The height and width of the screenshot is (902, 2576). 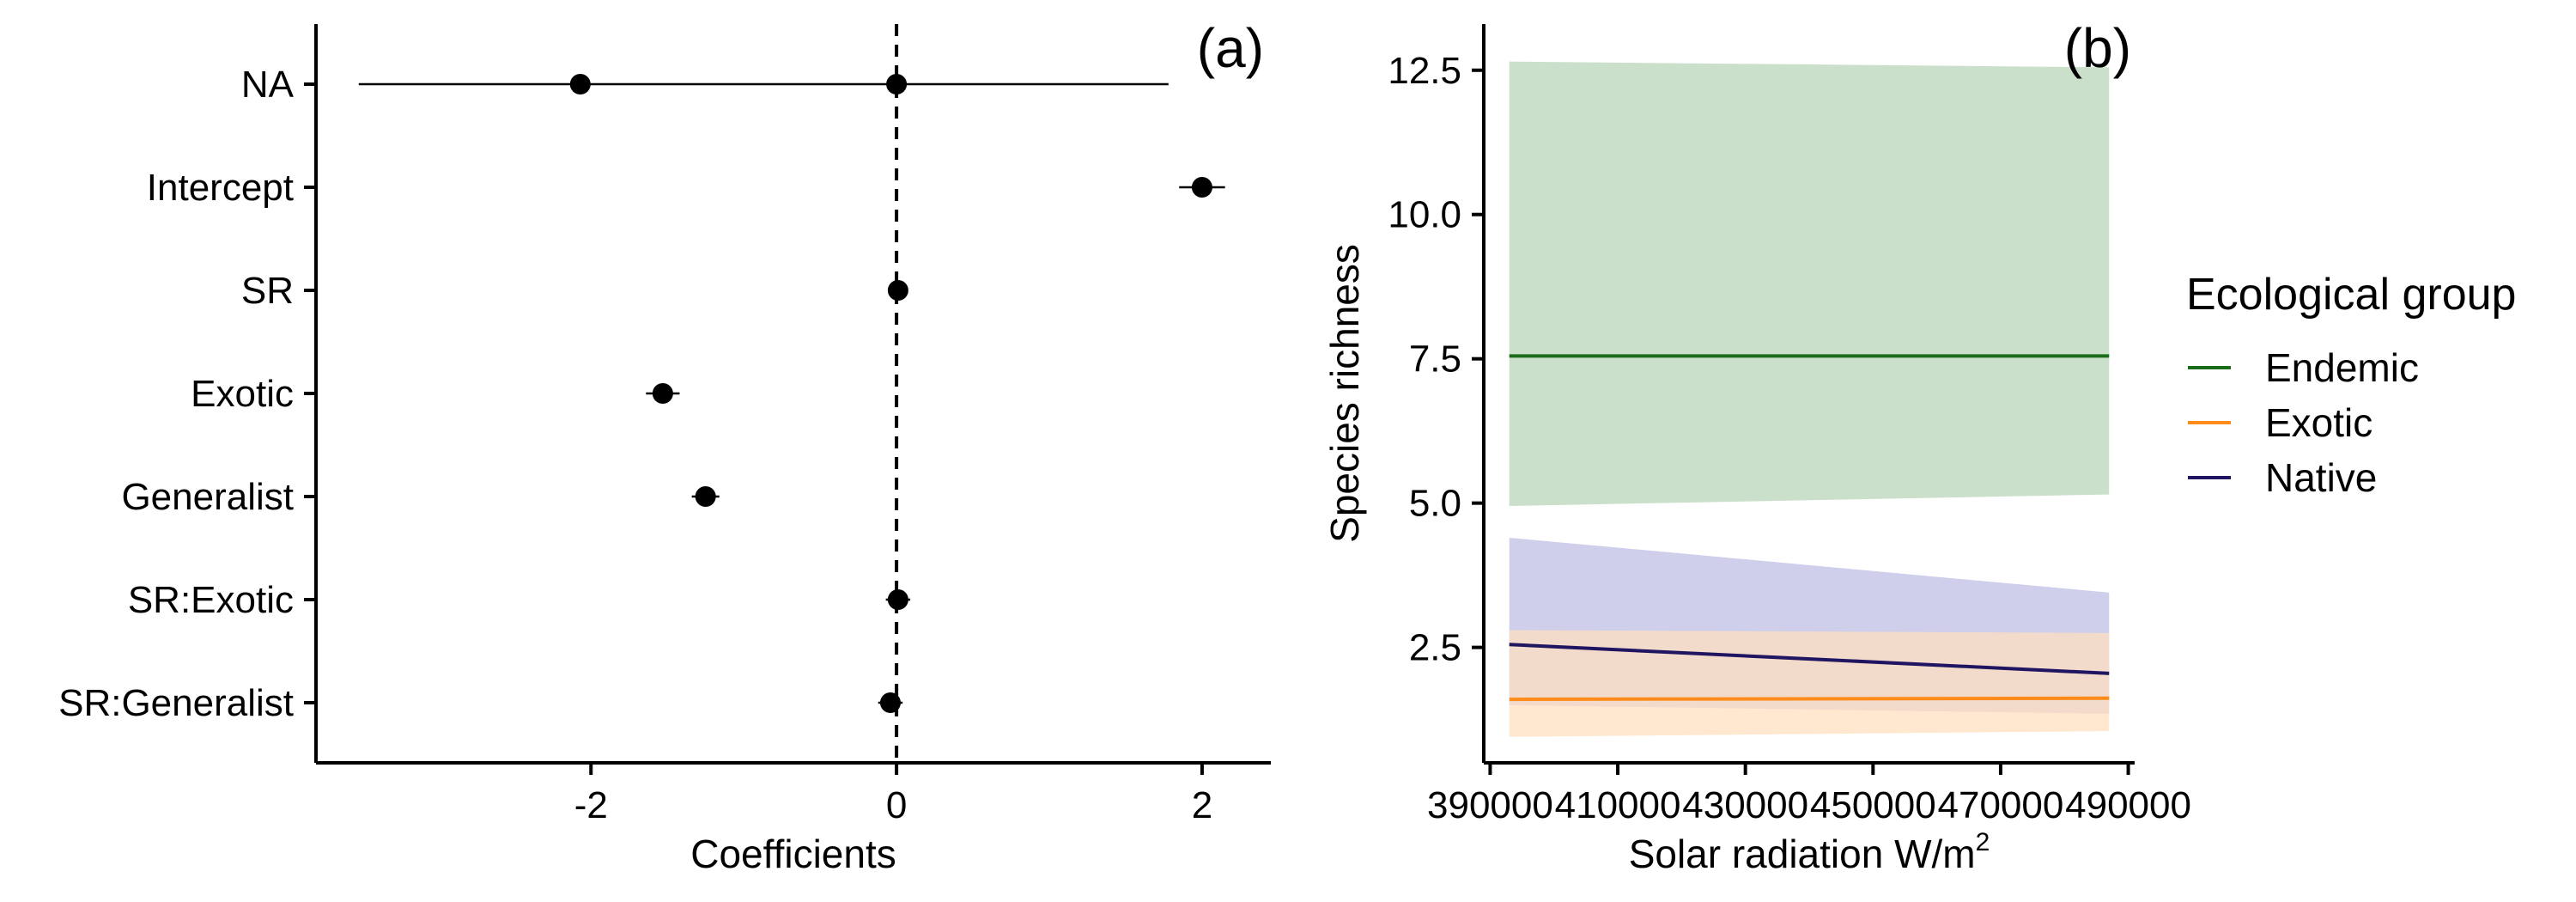 I want to click on x-tick-label: 470000, so click(x=2001, y=805).